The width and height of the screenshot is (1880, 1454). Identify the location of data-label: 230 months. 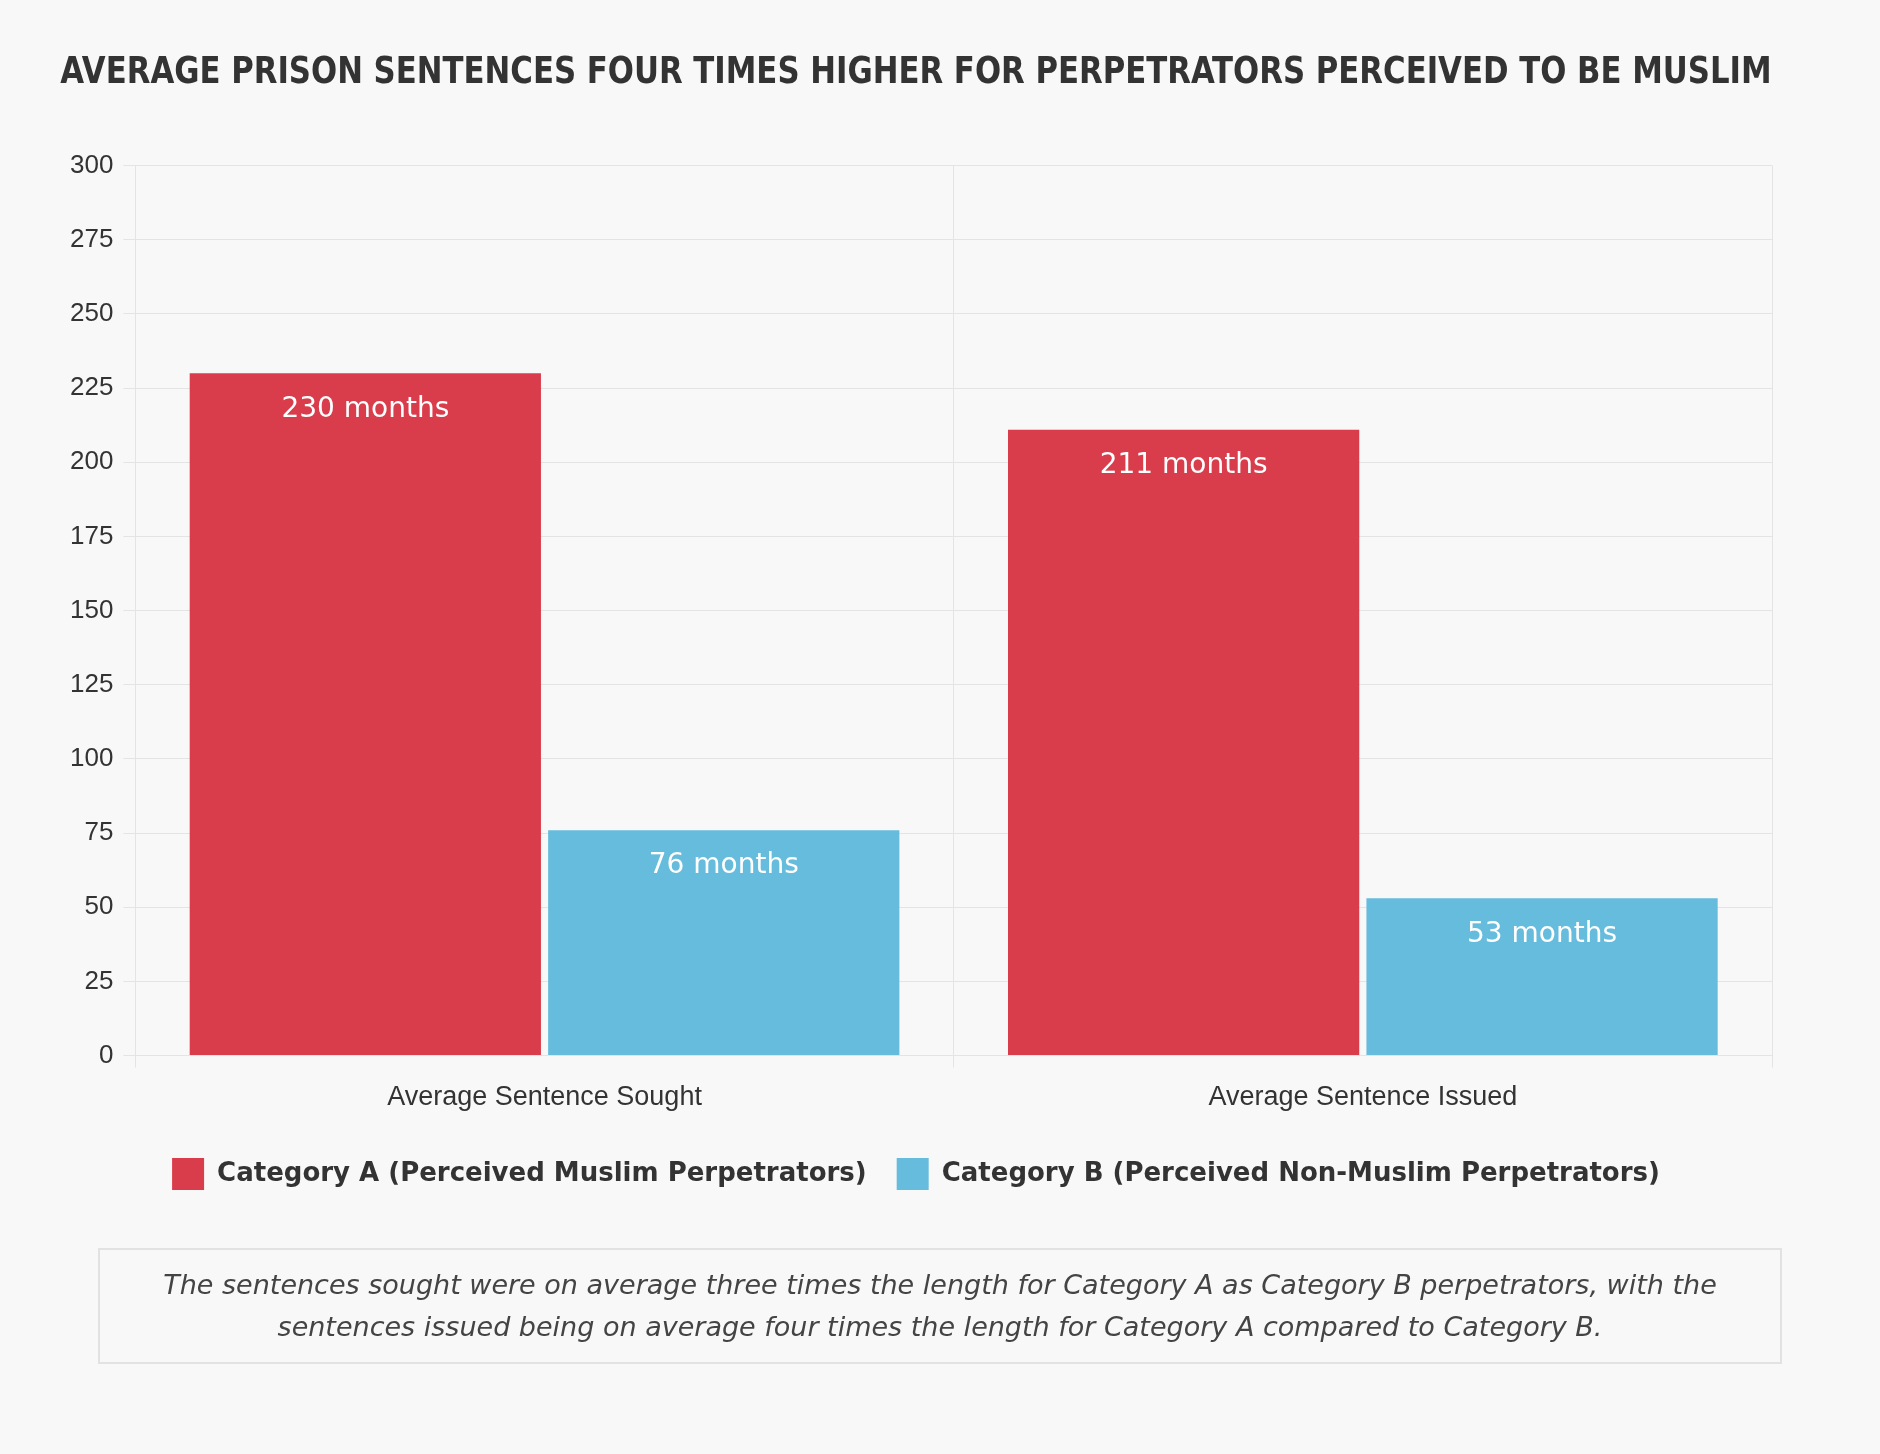
(365, 407).